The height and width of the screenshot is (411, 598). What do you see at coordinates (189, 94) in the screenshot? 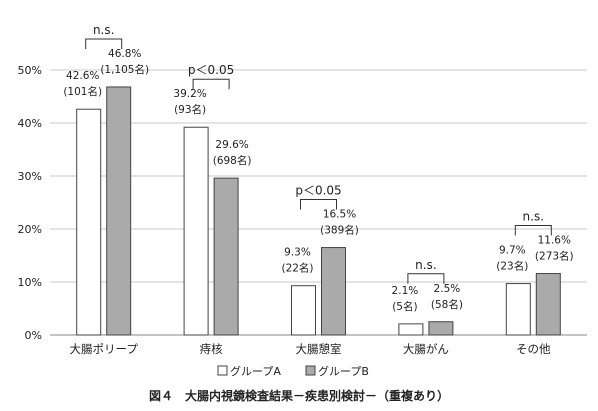
I see `data-label-percent: 39.2%` at bounding box center [189, 94].